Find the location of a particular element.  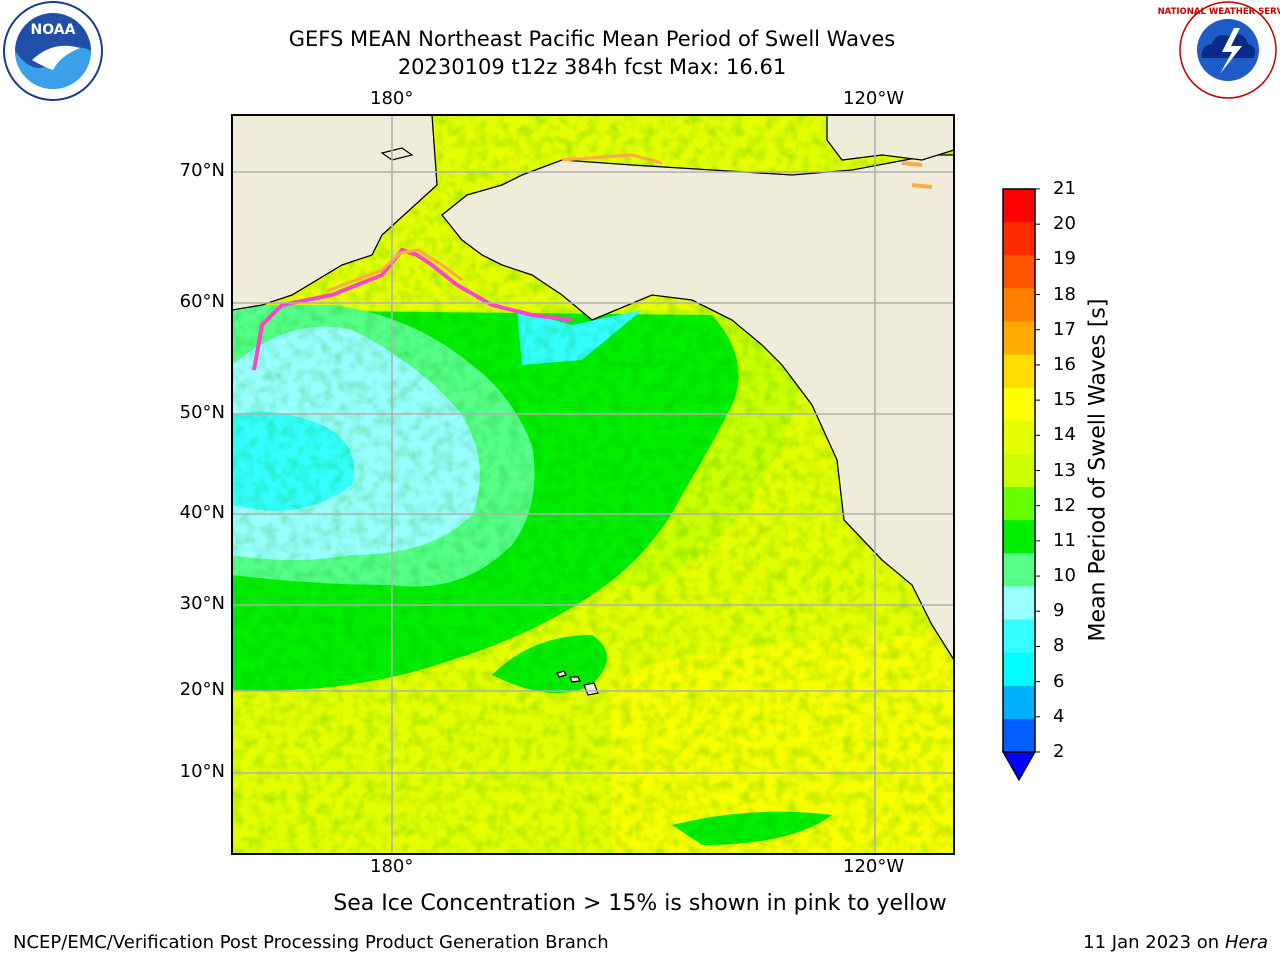

lat-label-30n: 30°N is located at coordinates (202, 603).